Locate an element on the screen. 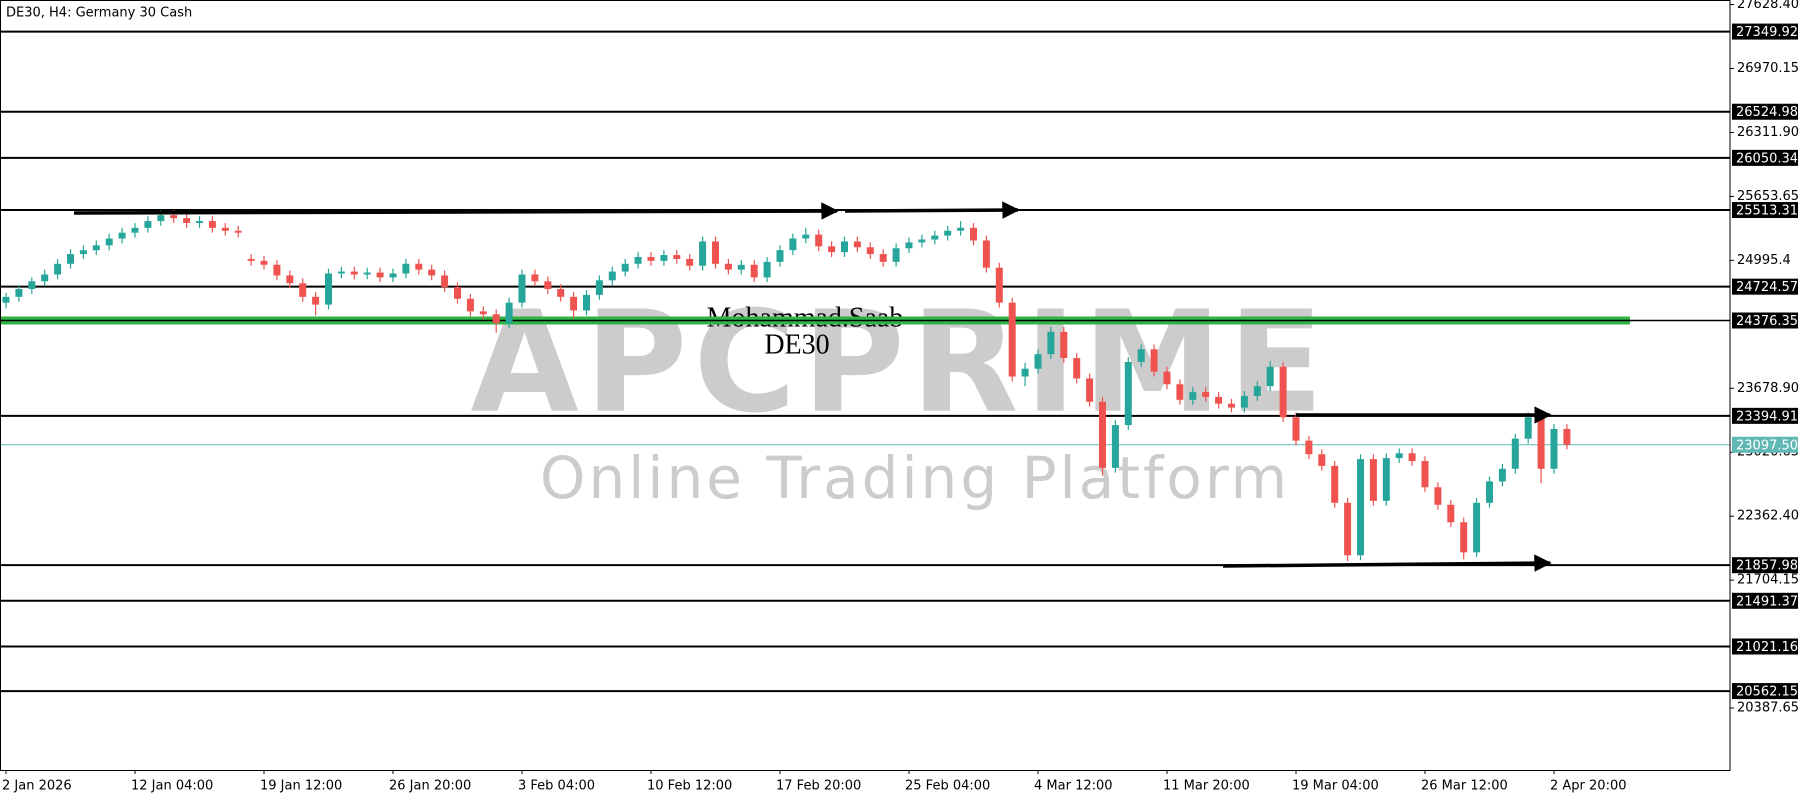  x-tick-label: 4 Mar 12:00 is located at coordinates (1073, 786).